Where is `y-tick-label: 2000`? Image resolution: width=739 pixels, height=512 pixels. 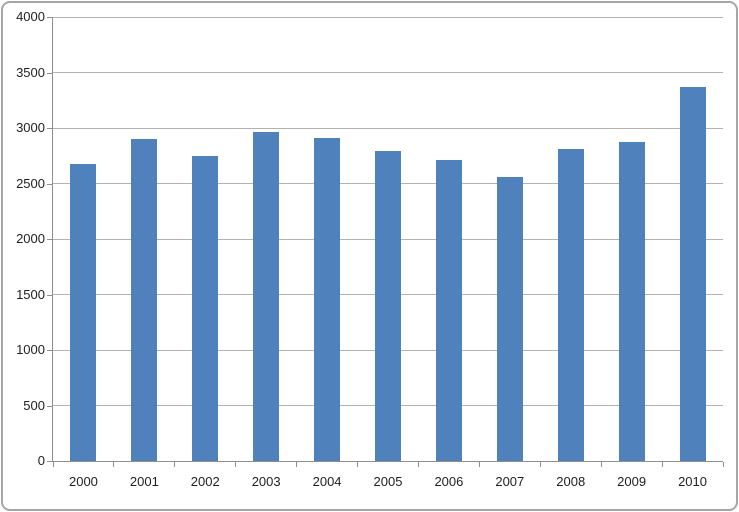 y-tick-label: 2000 is located at coordinates (30, 238).